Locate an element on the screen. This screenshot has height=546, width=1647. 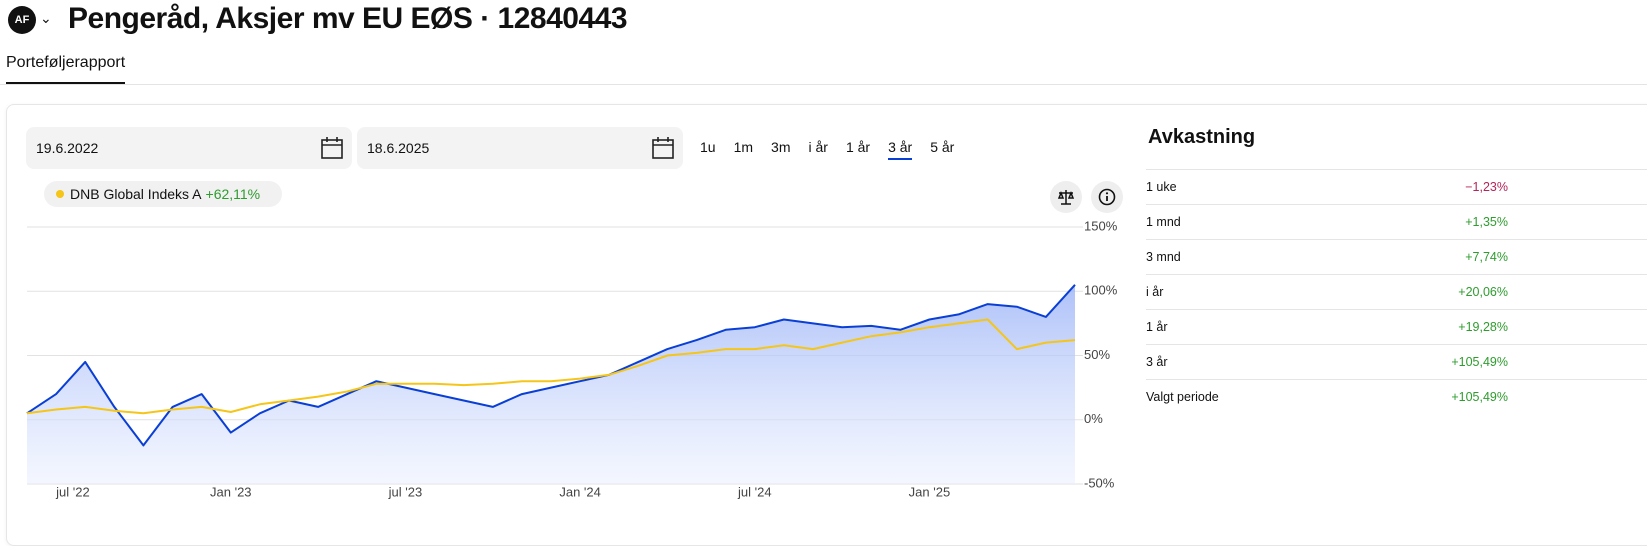
returns-row: 1 år +19,28% is located at coordinates (1396, 326).